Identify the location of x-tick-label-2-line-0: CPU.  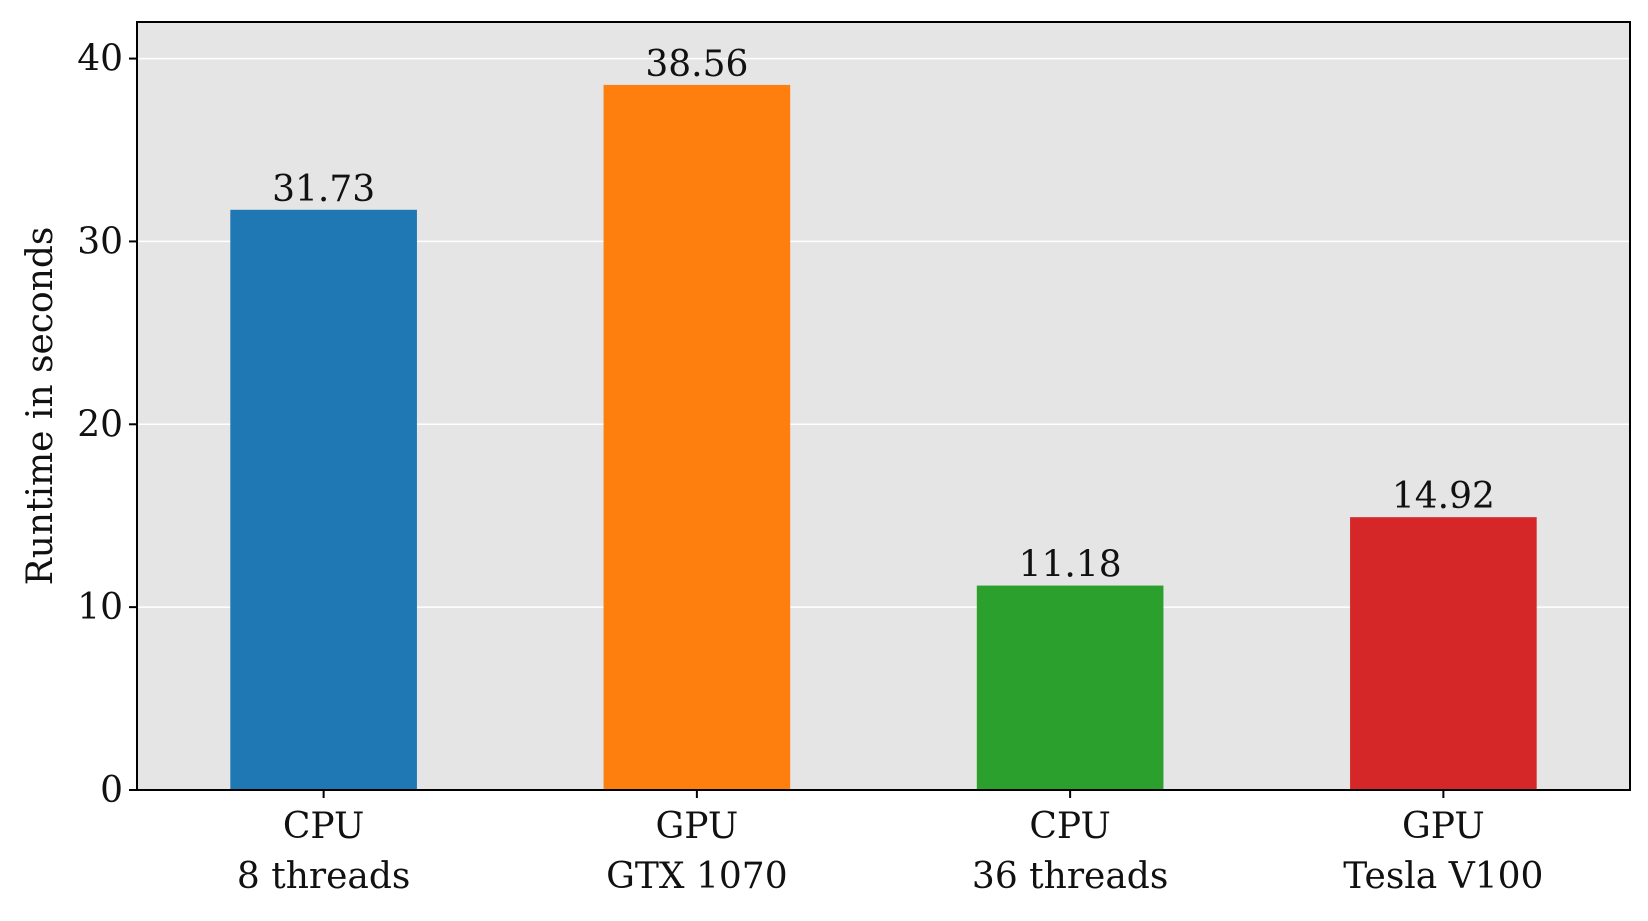
(1069, 826).